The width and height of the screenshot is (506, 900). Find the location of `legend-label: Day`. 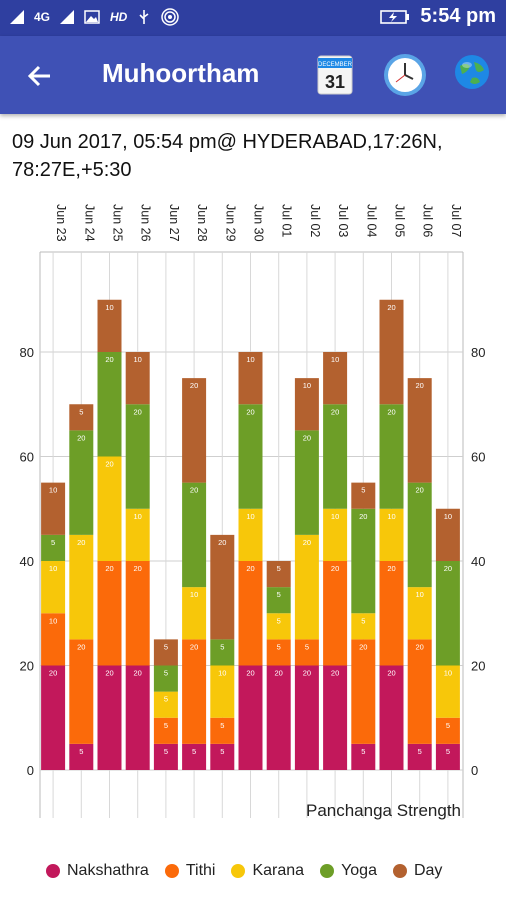

legend-label: Day is located at coordinates (428, 870).